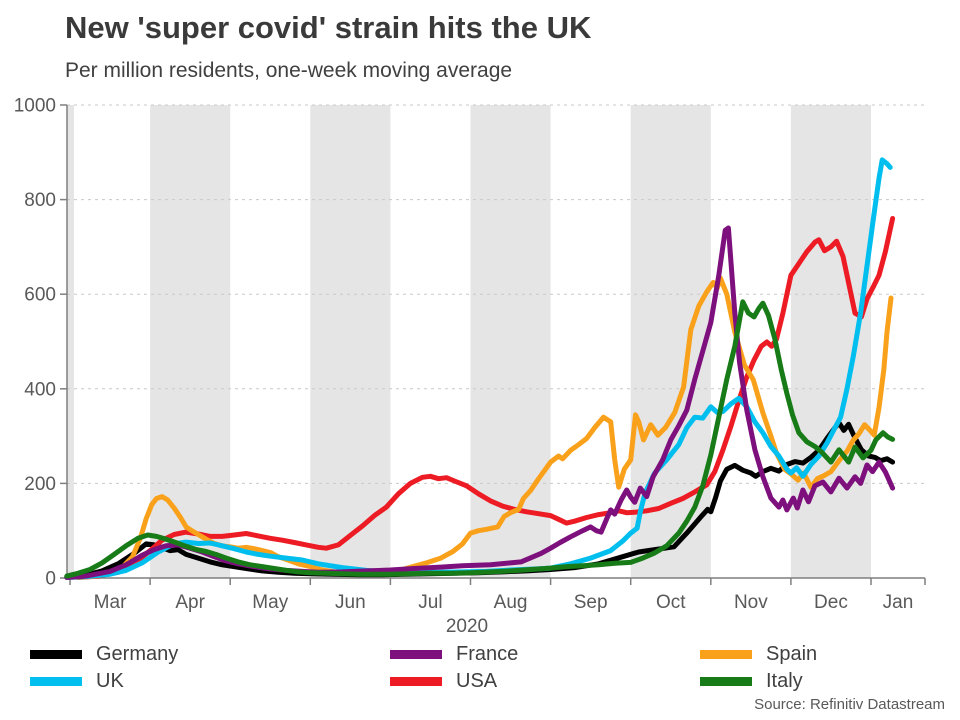 Image resolution: width=960 pixels, height=720 pixels. Describe the element at coordinates (56, 654) in the screenshot. I see `legend-swatch-germany` at that location.